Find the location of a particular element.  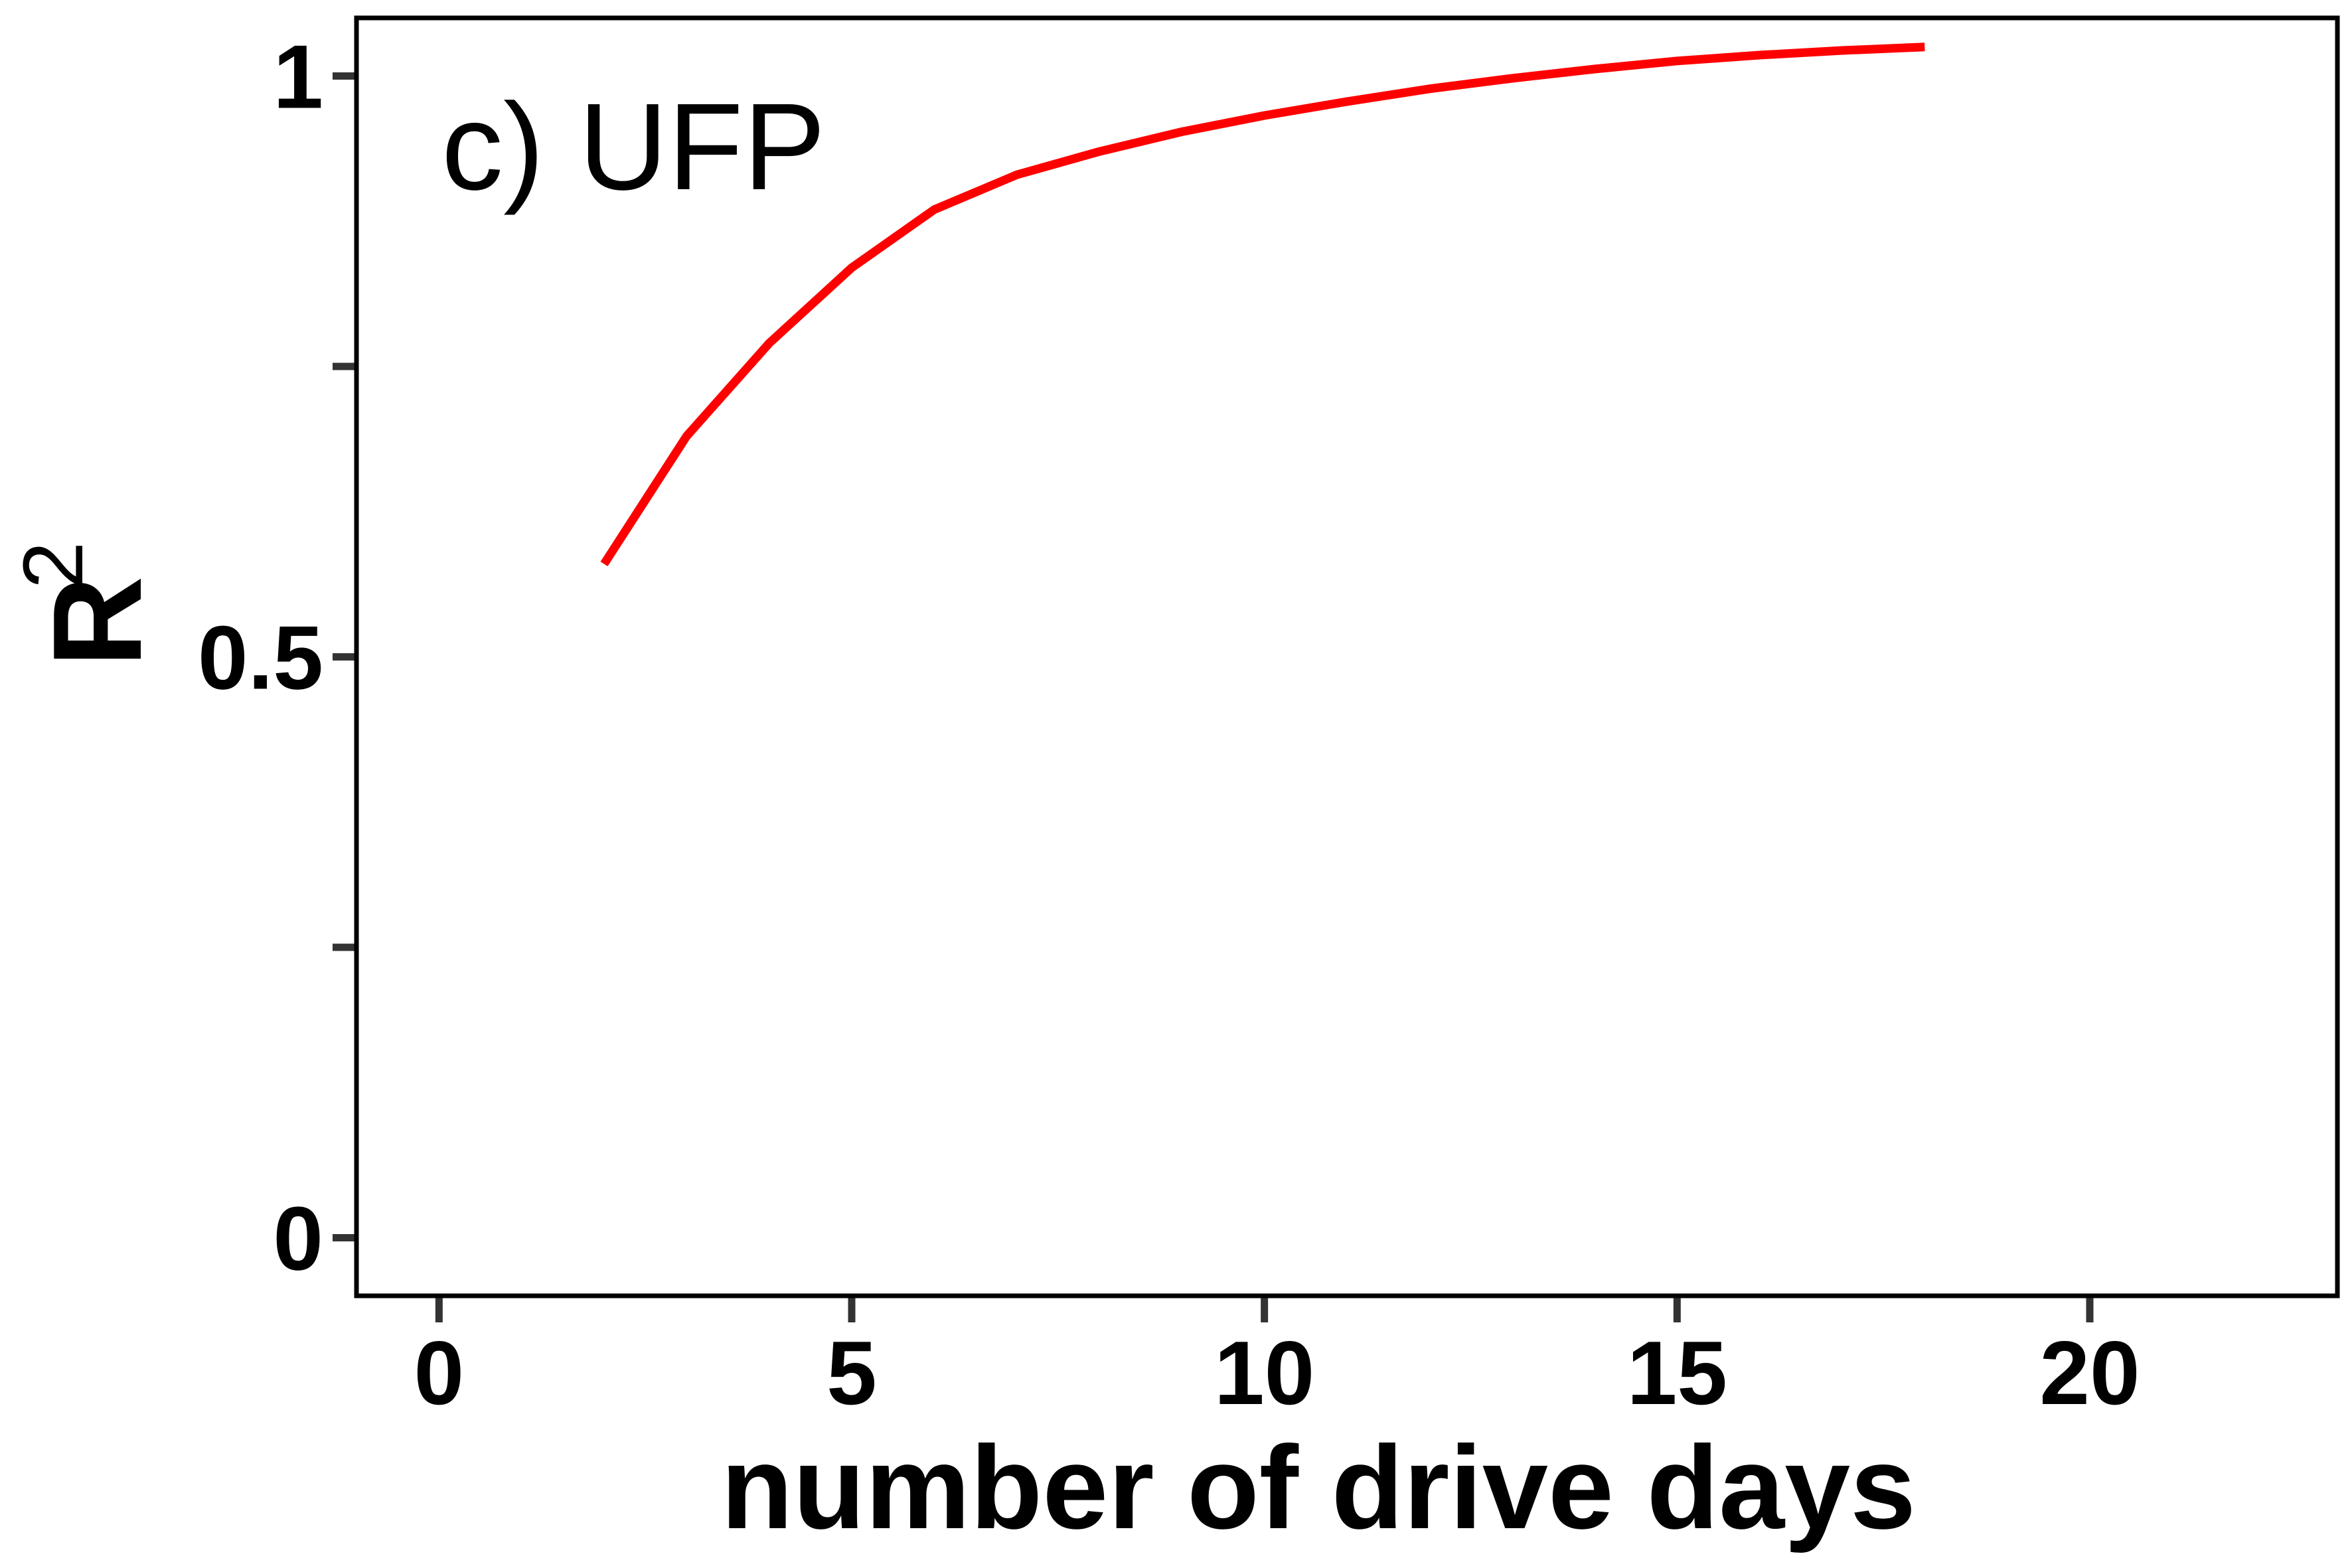

x-tick-label: 10 is located at coordinates (1264, 1373).